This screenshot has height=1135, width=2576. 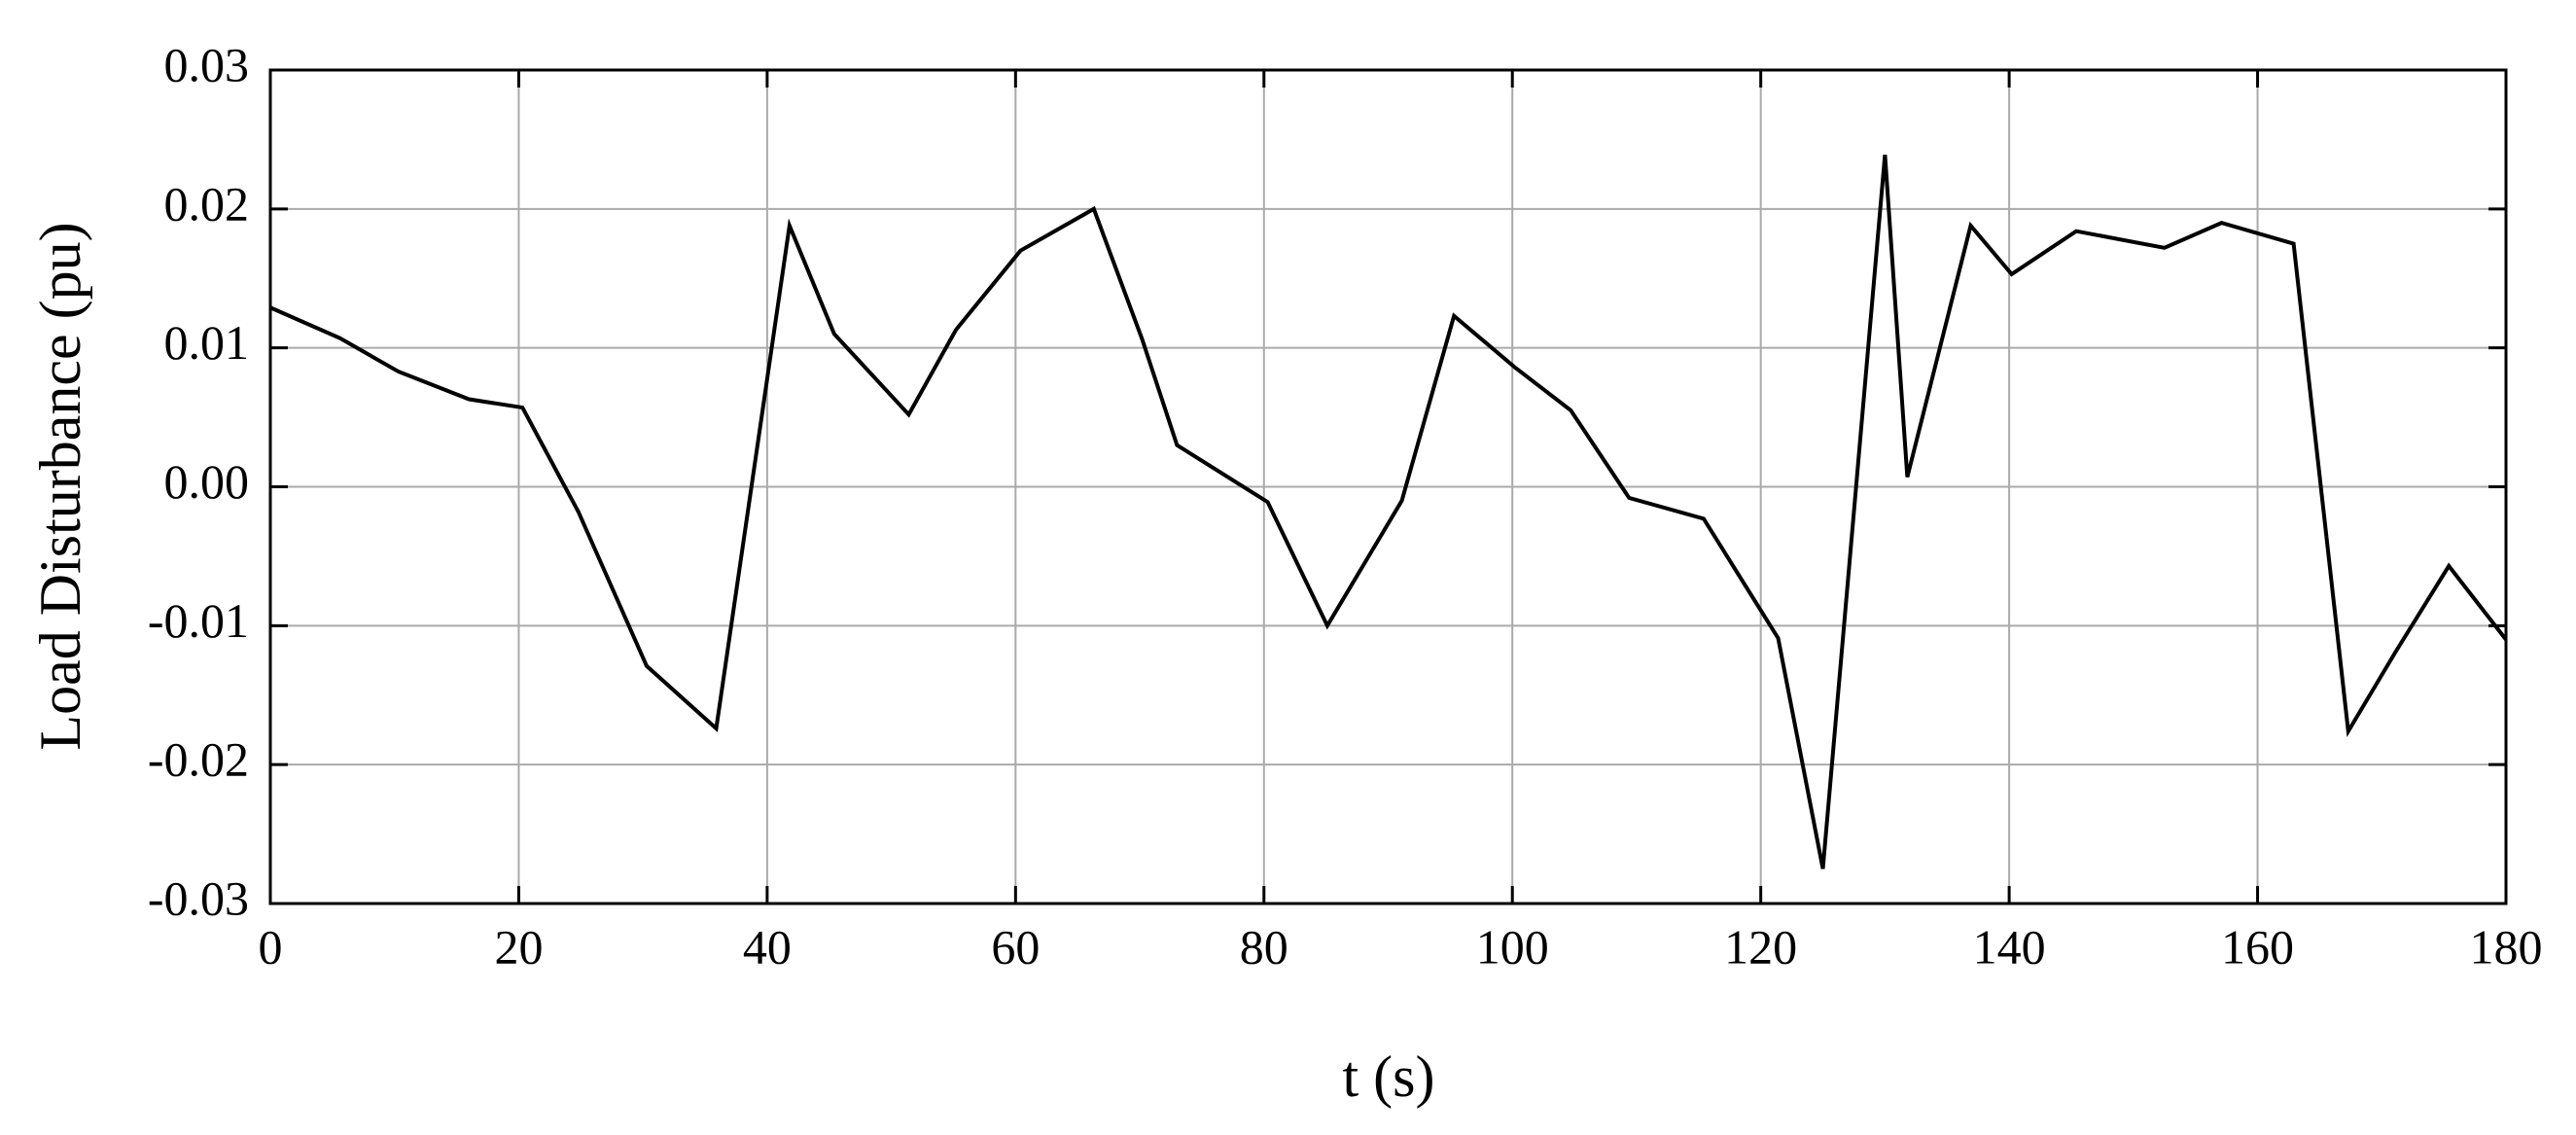 What do you see at coordinates (1513, 946) in the screenshot?
I see `x-tick-label: 100` at bounding box center [1513, 946].